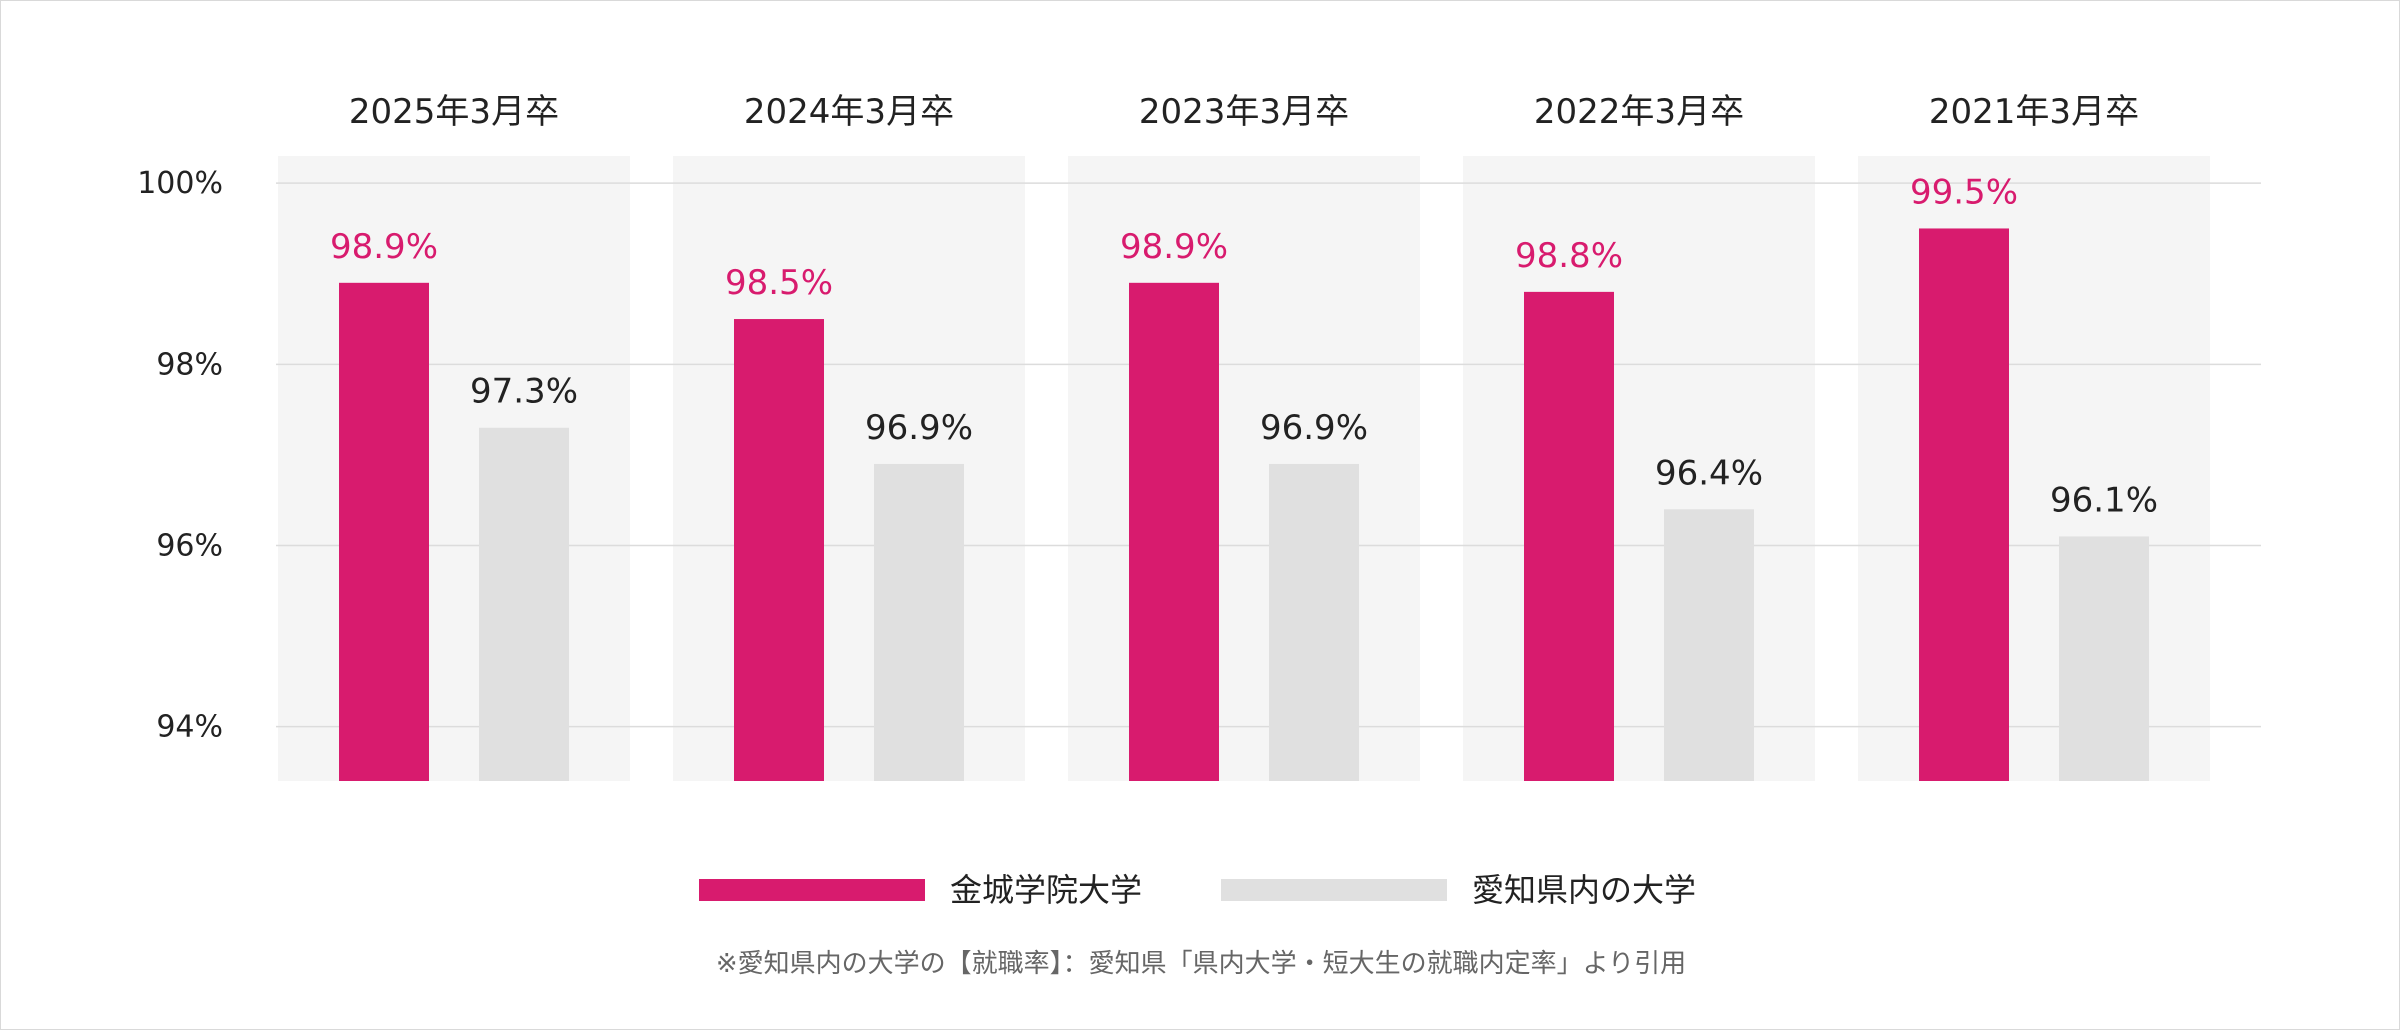 The width and height of the screenshot is (2402, 1032). I want to click on category-label: 2025年3月卒, so click(454, 112).